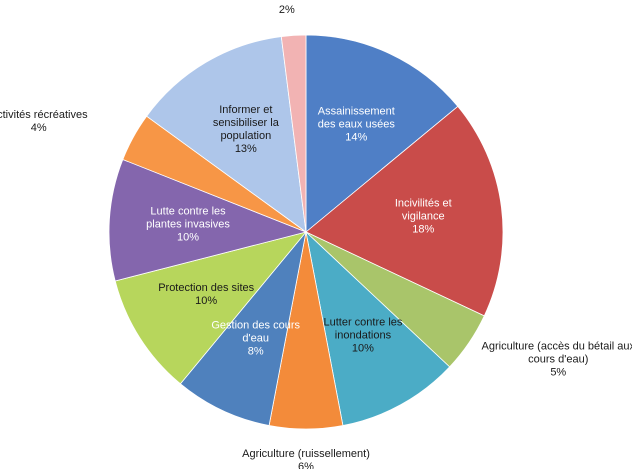  I want to click on slice-label: Autres2%, so click(287, 8).